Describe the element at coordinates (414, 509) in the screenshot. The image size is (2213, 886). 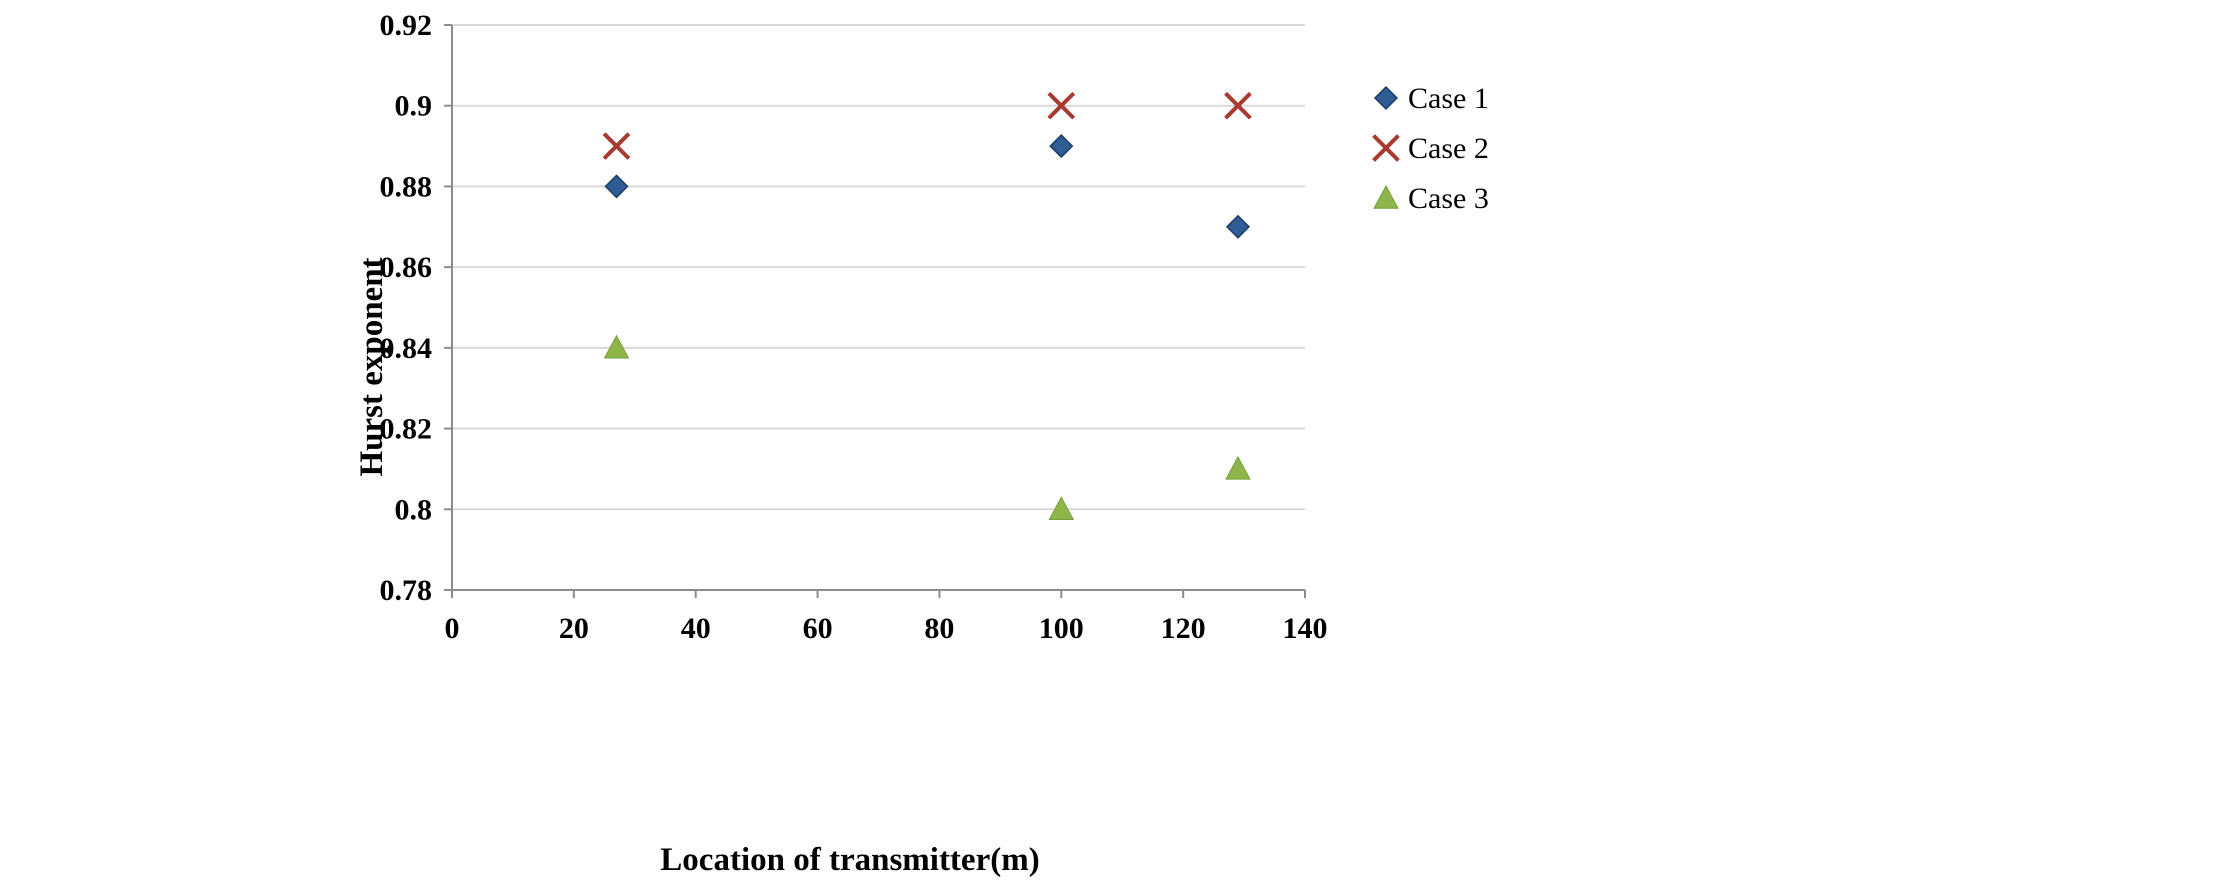
I see `y-tick-label: 0.8` at that location.